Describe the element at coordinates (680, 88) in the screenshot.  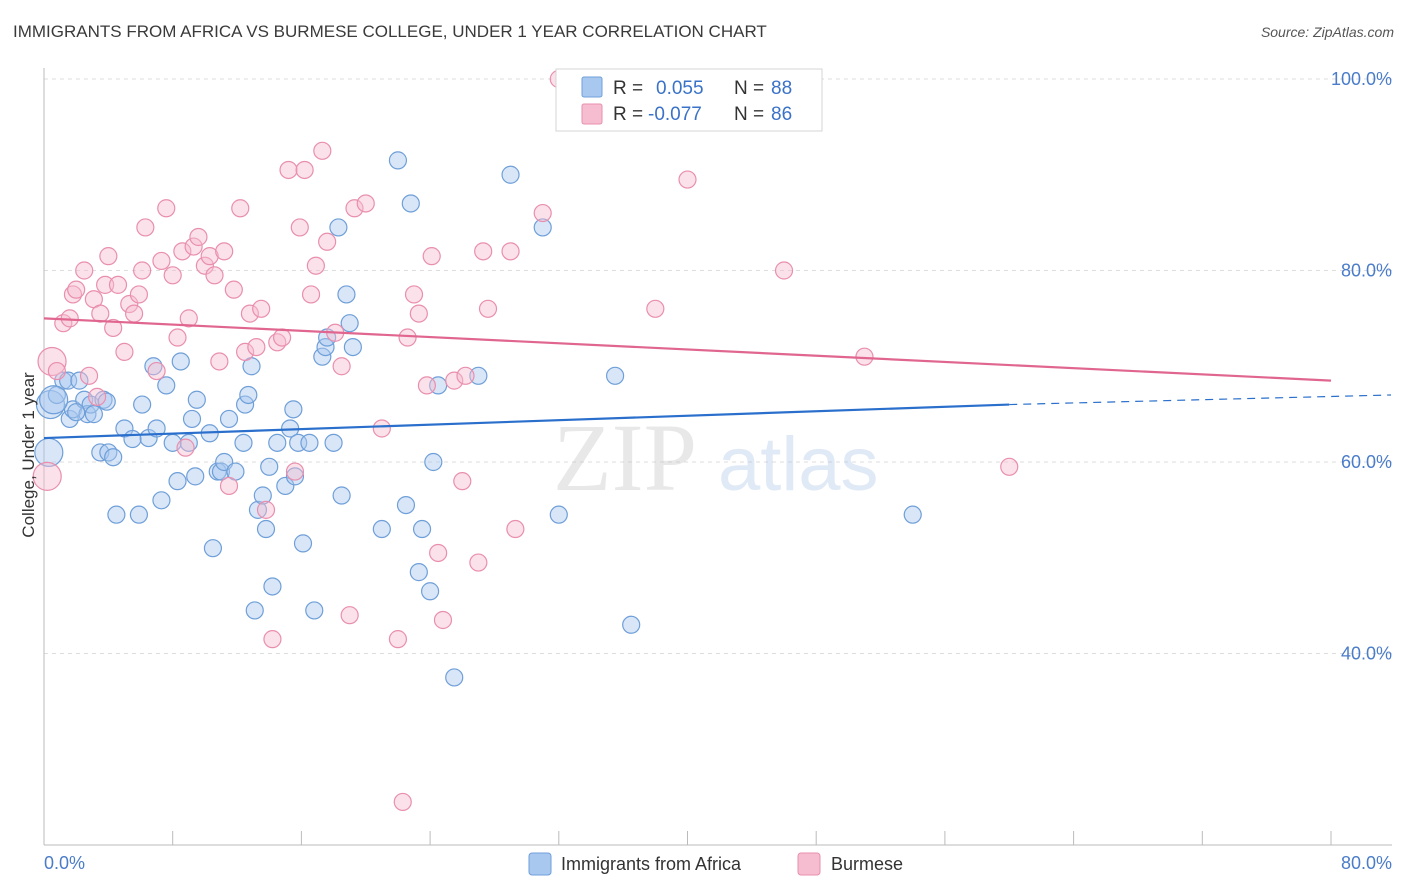
I see `legend-r-value-1: 0.055` at that location.